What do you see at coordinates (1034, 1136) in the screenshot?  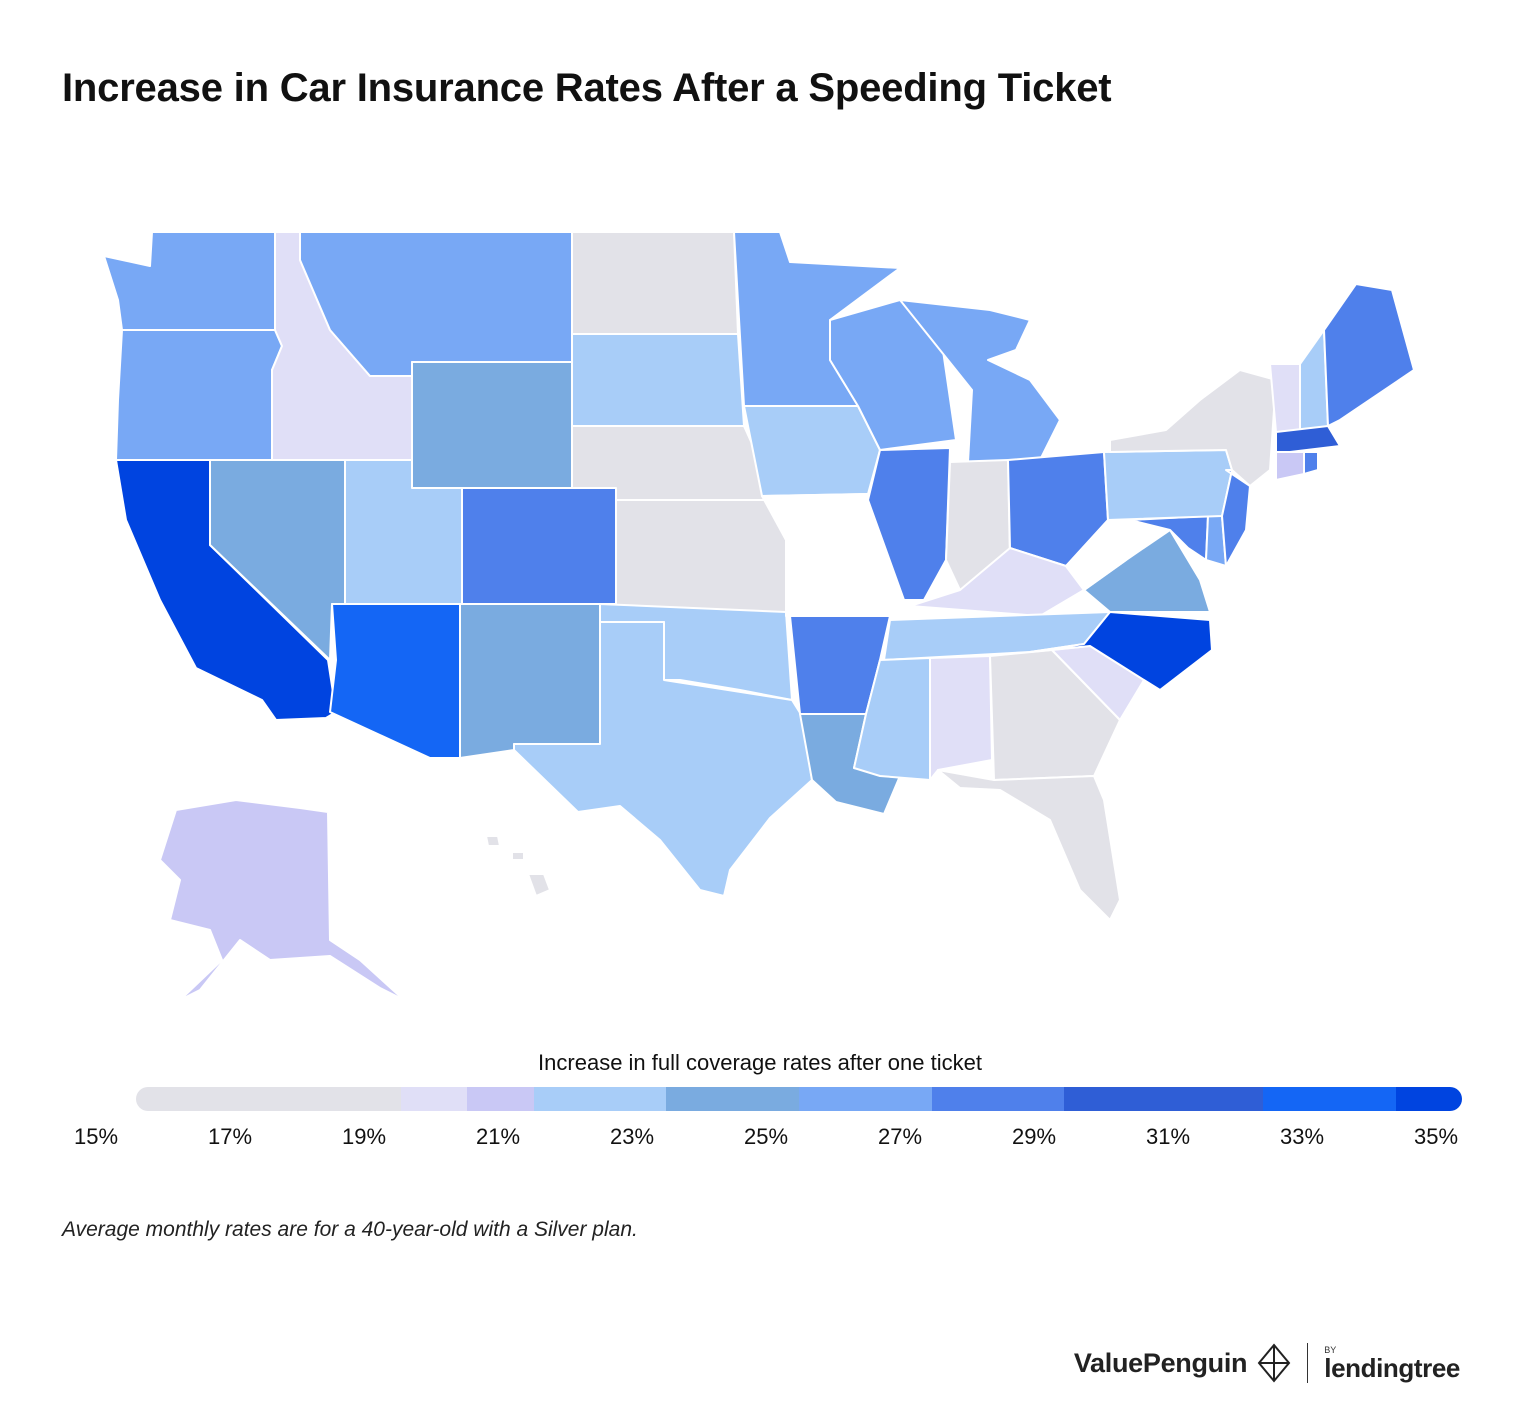 I see `legend-tick-label: 29%` at bounding box center [1034, 1136].